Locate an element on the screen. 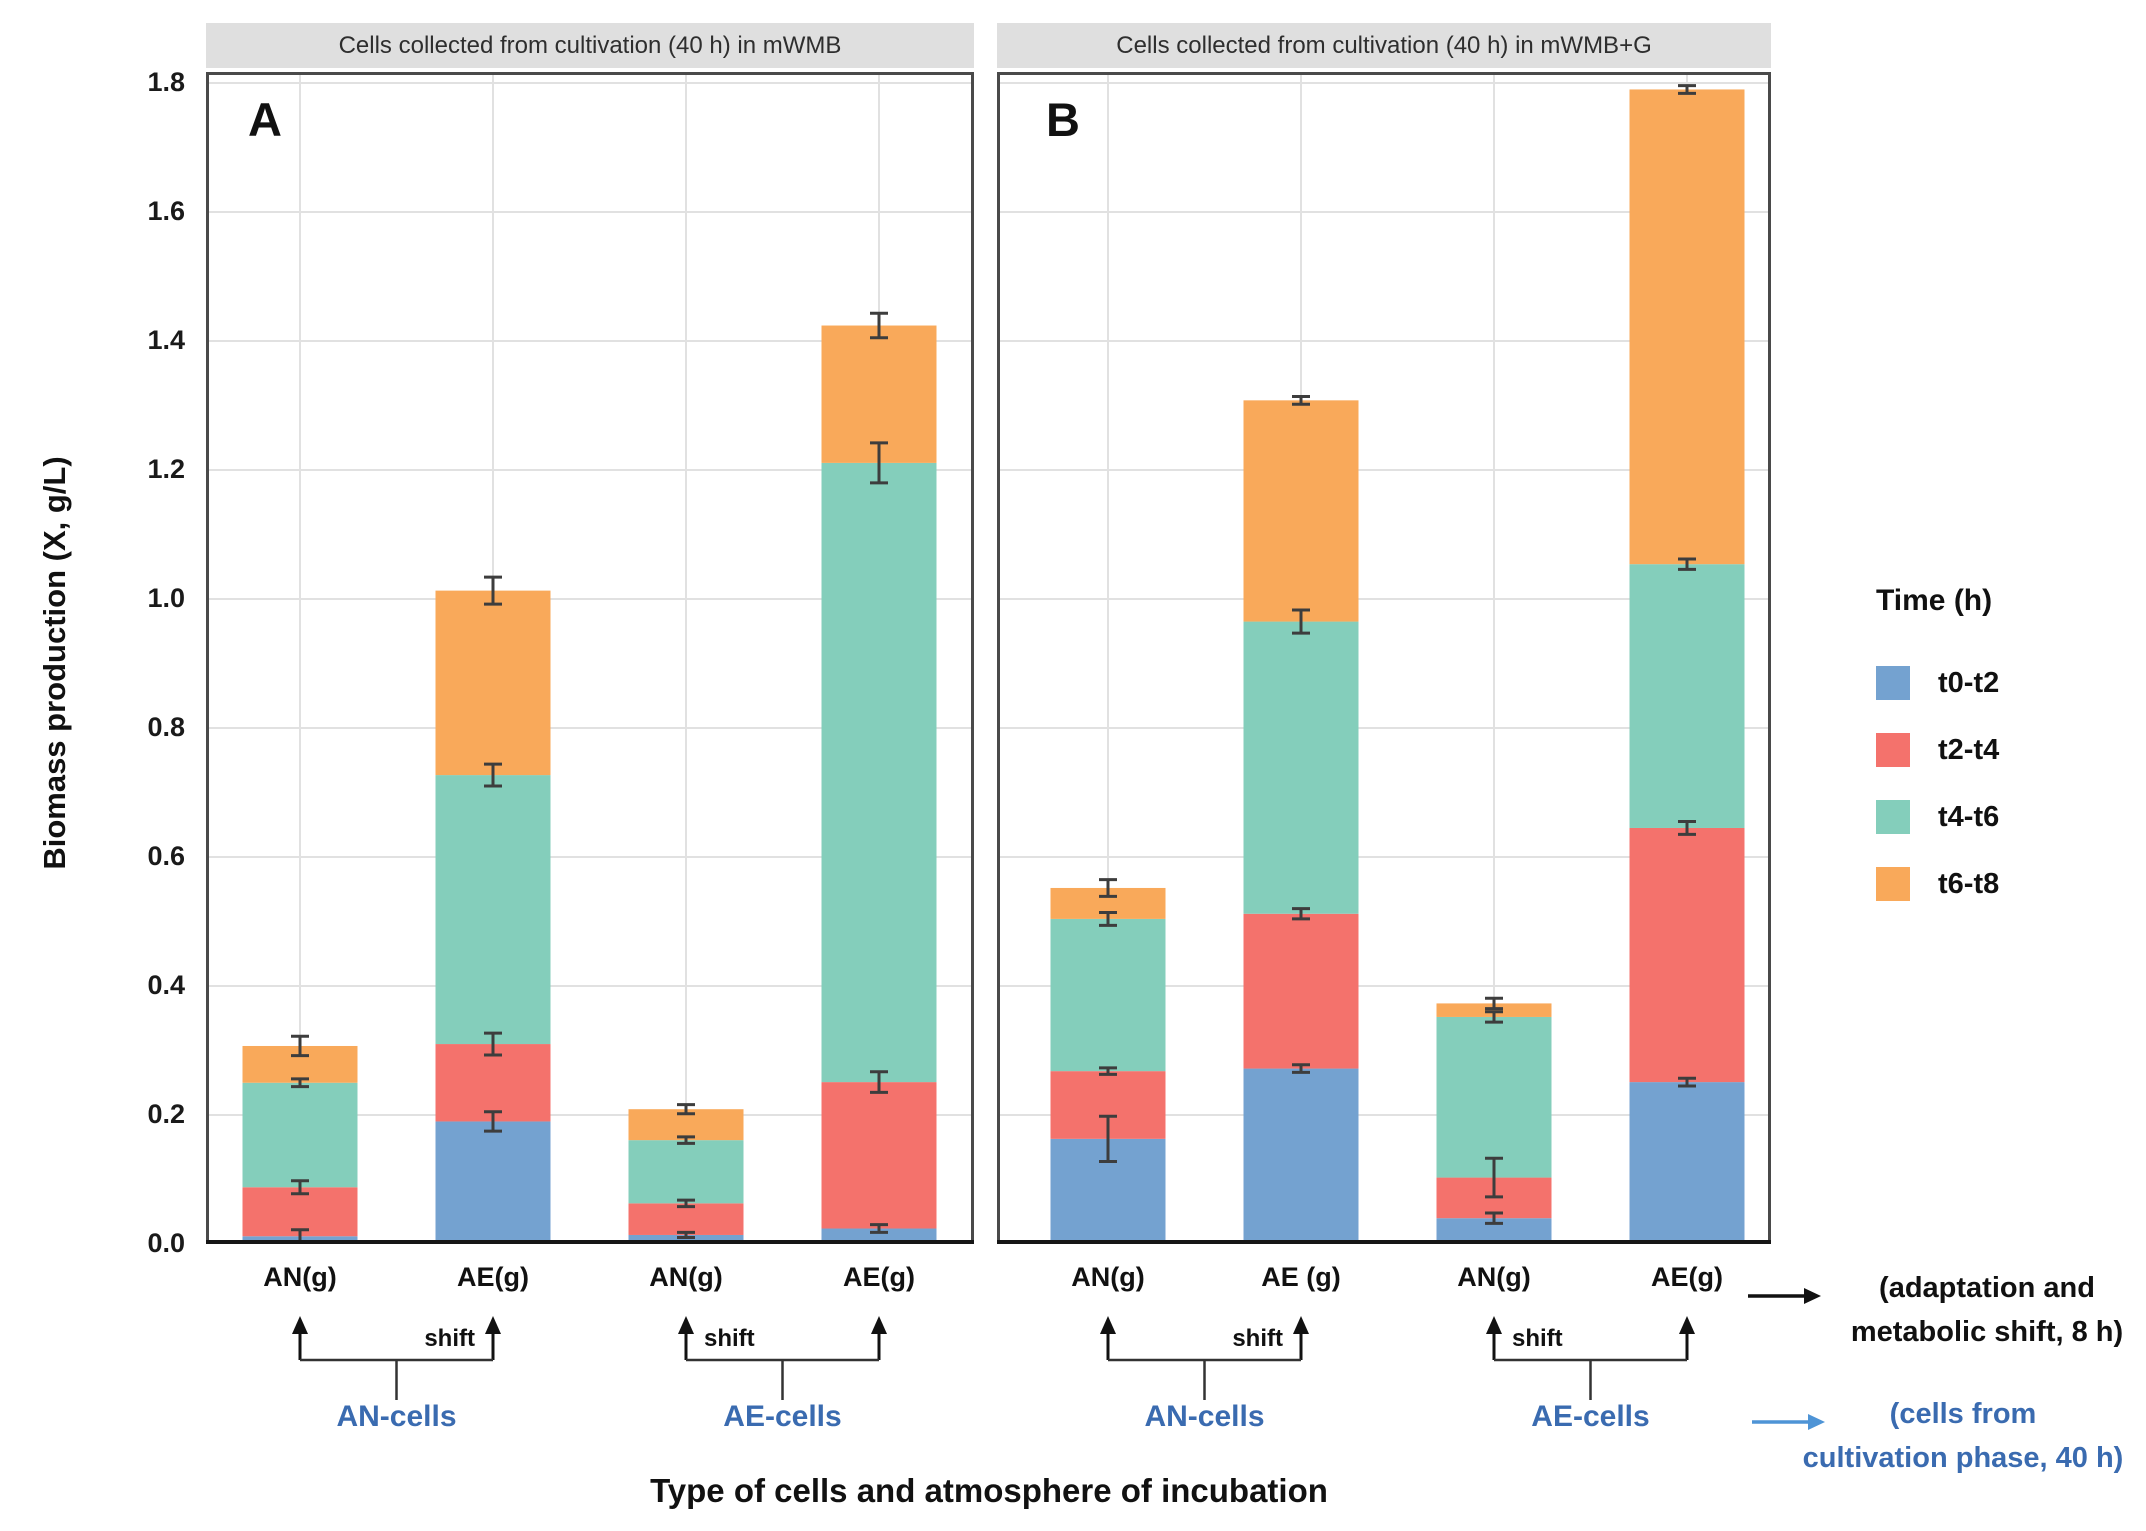  y-tick-label: 1.2 is located at coordinates (166, 469).